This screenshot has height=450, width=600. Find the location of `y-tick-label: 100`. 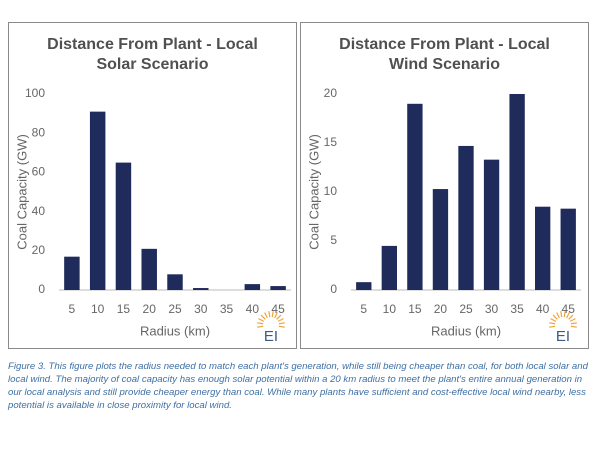

y-tick-label: 100 is located at coordinates (35, 93).